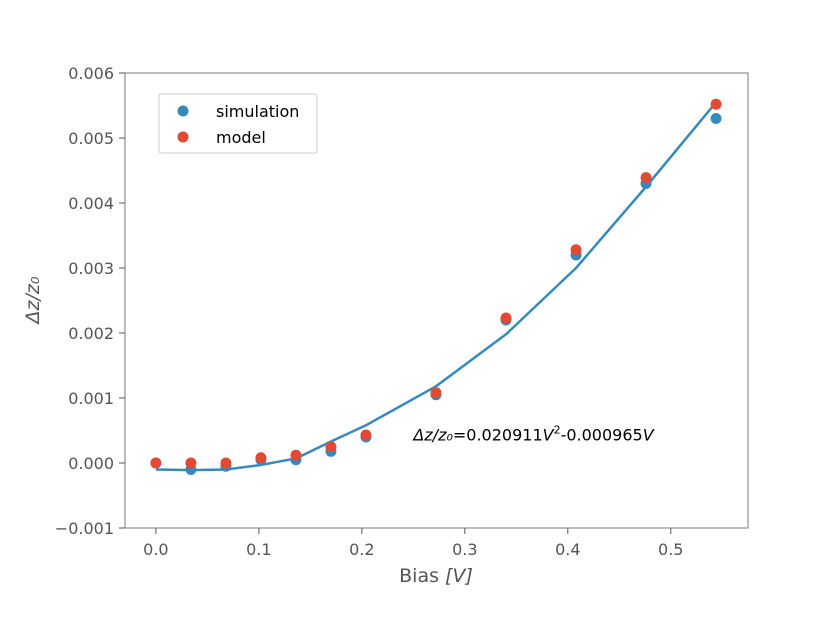 This screenshot has width=830, height=622. Describe the element at coordinates (33, 300) in the screenshot. I see `y-axis-label: Δz/z₀` at that location.